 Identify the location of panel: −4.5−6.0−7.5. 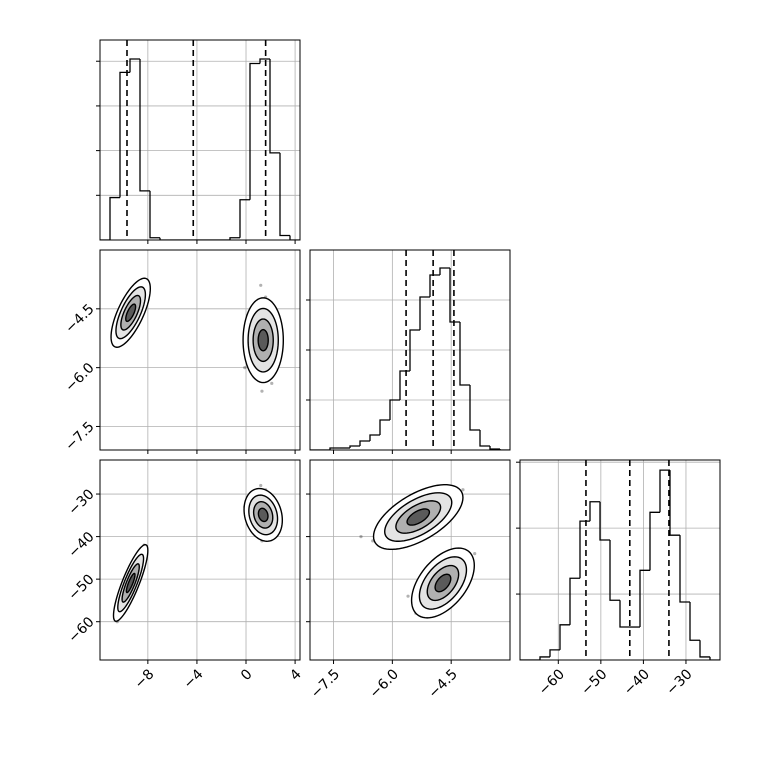
(181, 351).